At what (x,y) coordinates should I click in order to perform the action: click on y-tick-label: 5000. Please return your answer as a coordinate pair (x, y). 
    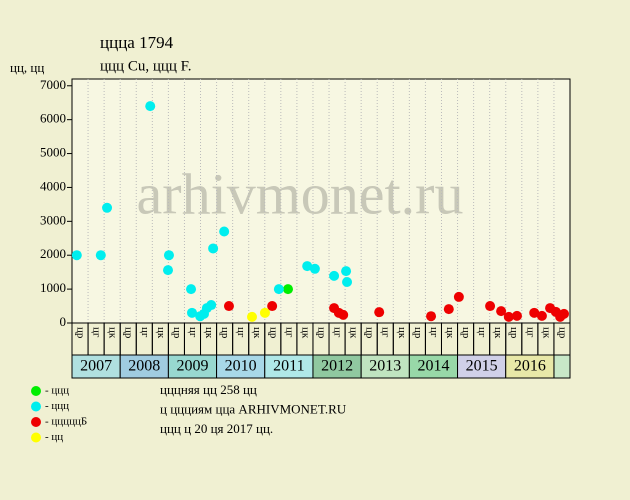
    Looking at the image, I should click on (53, 152).